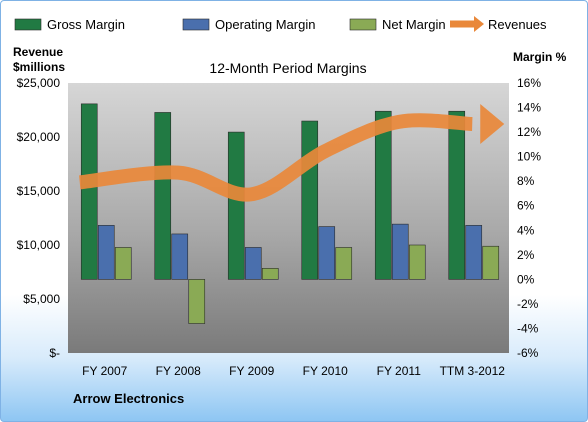  What do you see at coordinates (526, 230) in the screenshot?
I see `right-tick-label: 4%` at bounding box center [526, 230].